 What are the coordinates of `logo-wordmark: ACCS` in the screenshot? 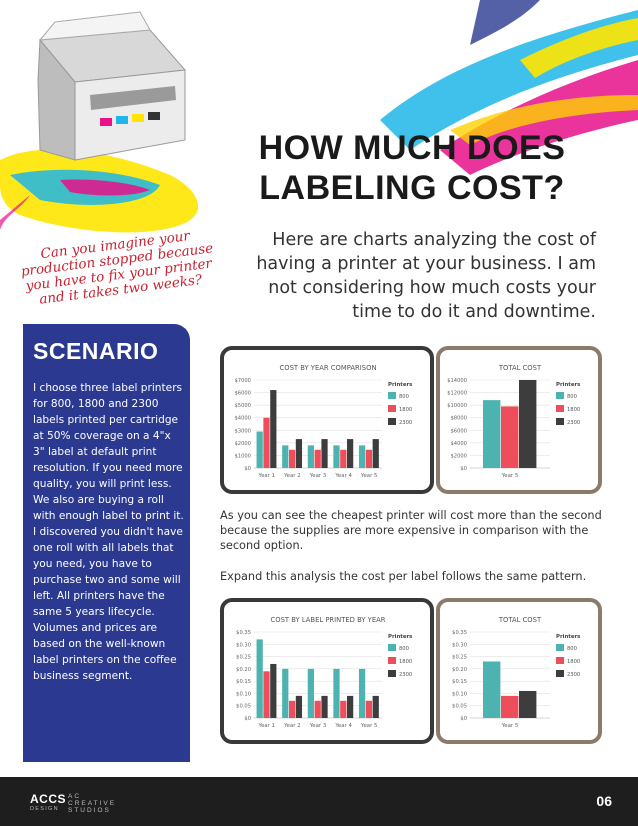 It's located at (48, 799).